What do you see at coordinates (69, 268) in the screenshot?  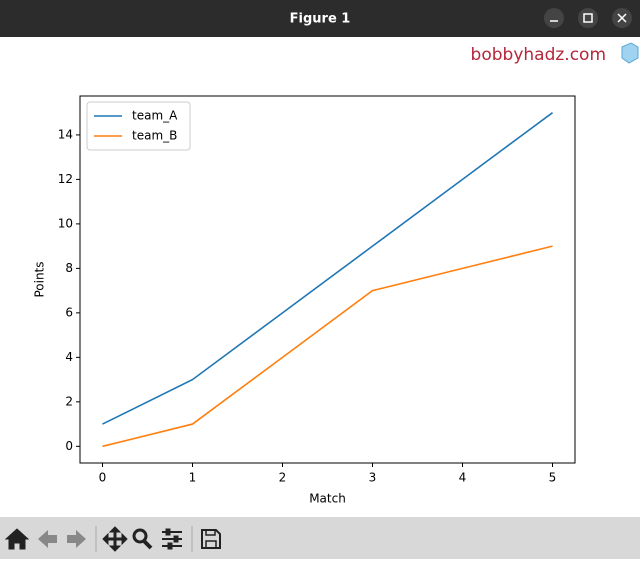 I see `y-tick-label: 8` at bounding box center [69, 268].